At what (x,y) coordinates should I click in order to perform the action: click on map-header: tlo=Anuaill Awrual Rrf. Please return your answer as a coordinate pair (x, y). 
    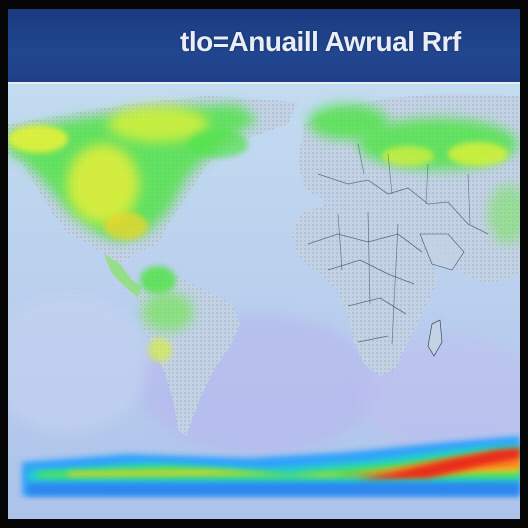
    Looking at the image, I should click on (264, 45).